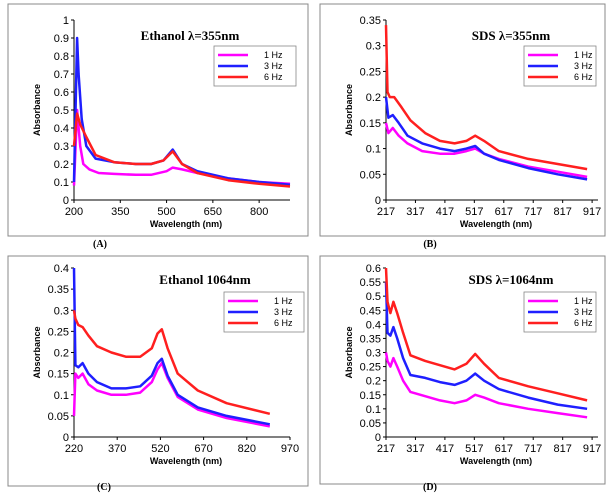  What do you see at coordinates (61, 39) in the screenshot?
I see `y-tick-label: 0.9` at bounding box center [61, 39].